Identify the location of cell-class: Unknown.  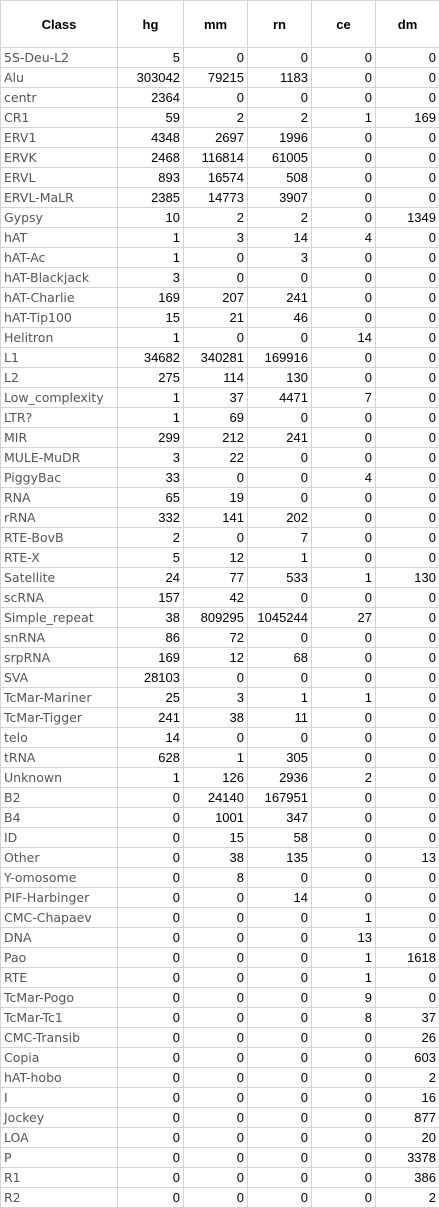
(59, 778).